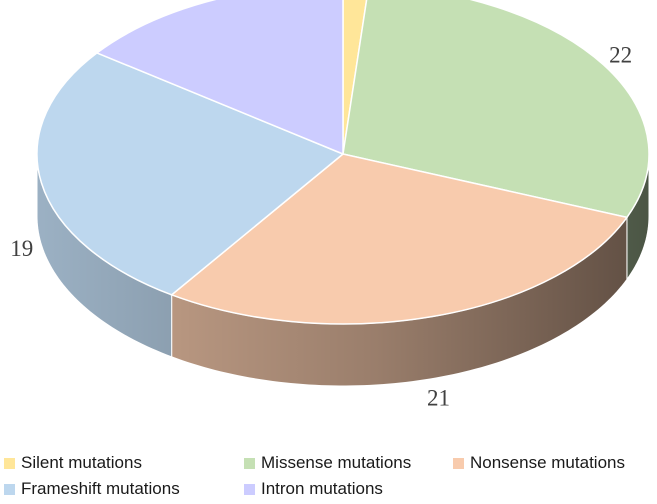 The width and height of the screenshot is (657, 504). What do you see at coordinates (81, 462) in the screenshot?
I see `legend-label-silent: Silent mutations` at bounding box center [81, 462].